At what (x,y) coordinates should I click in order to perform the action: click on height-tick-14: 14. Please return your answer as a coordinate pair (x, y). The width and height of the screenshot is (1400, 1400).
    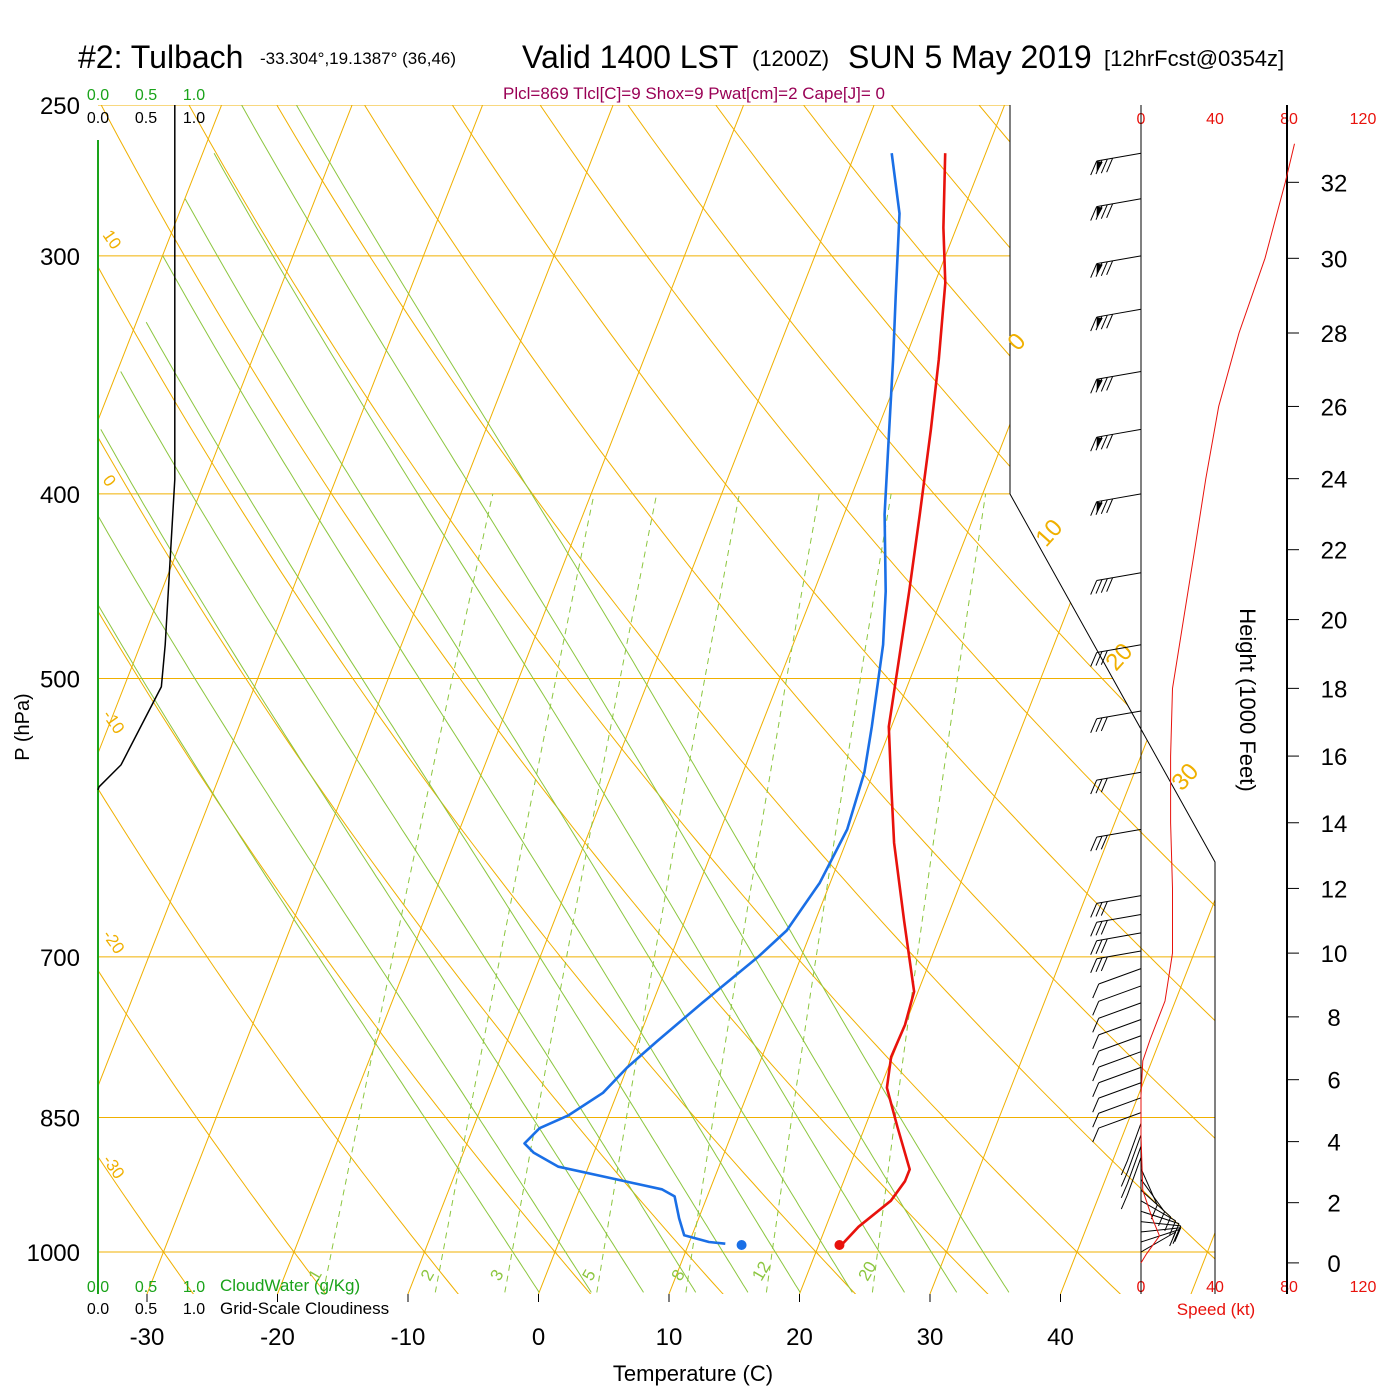
    Looking at the image, I should click on (1334, 824).